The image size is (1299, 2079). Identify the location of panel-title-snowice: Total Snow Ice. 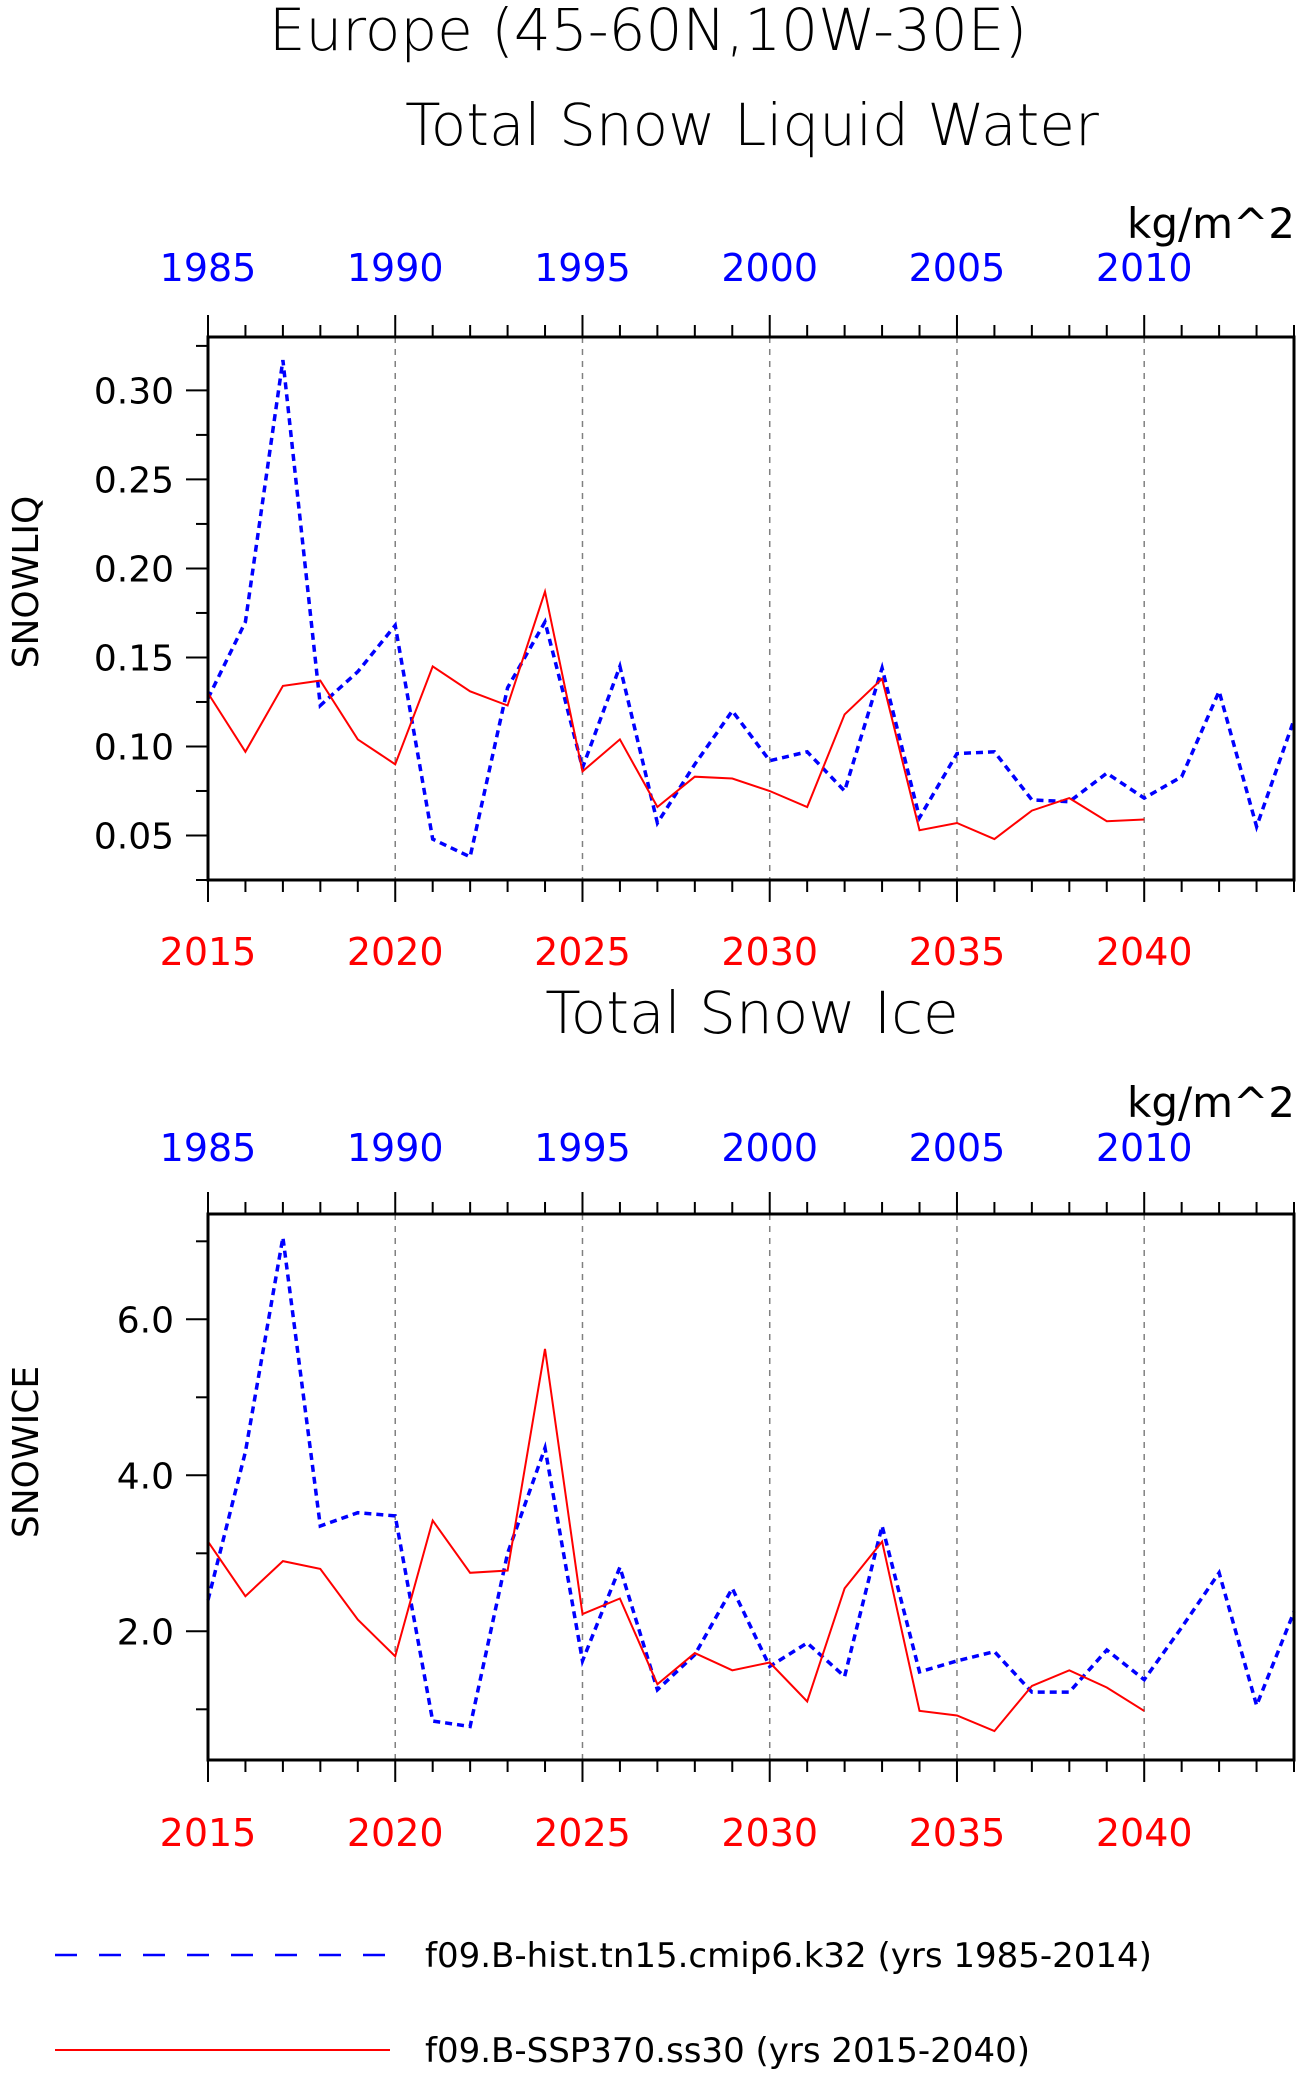
(752, 1013).